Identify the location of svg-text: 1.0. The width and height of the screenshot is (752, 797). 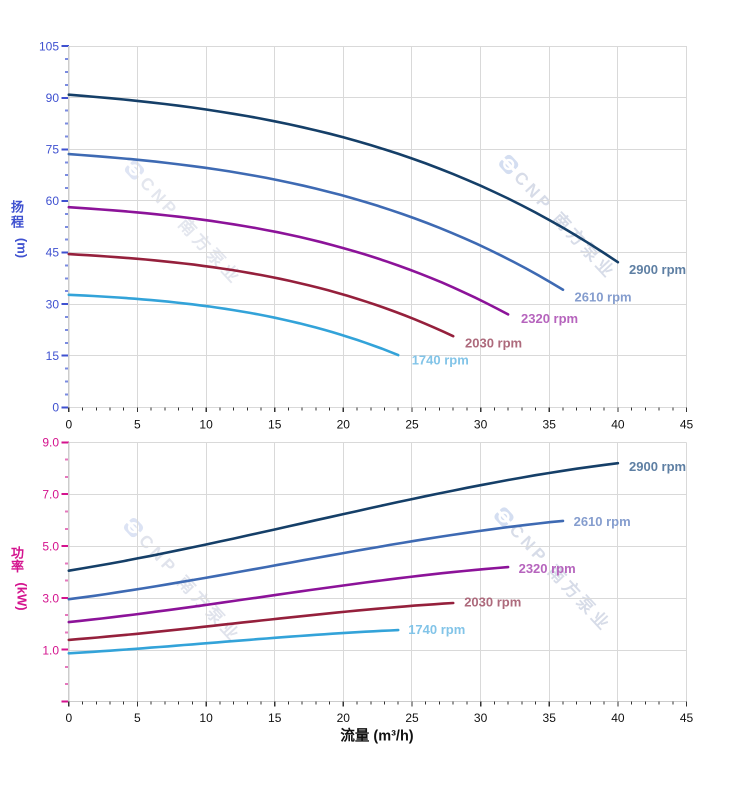
(50, 650).